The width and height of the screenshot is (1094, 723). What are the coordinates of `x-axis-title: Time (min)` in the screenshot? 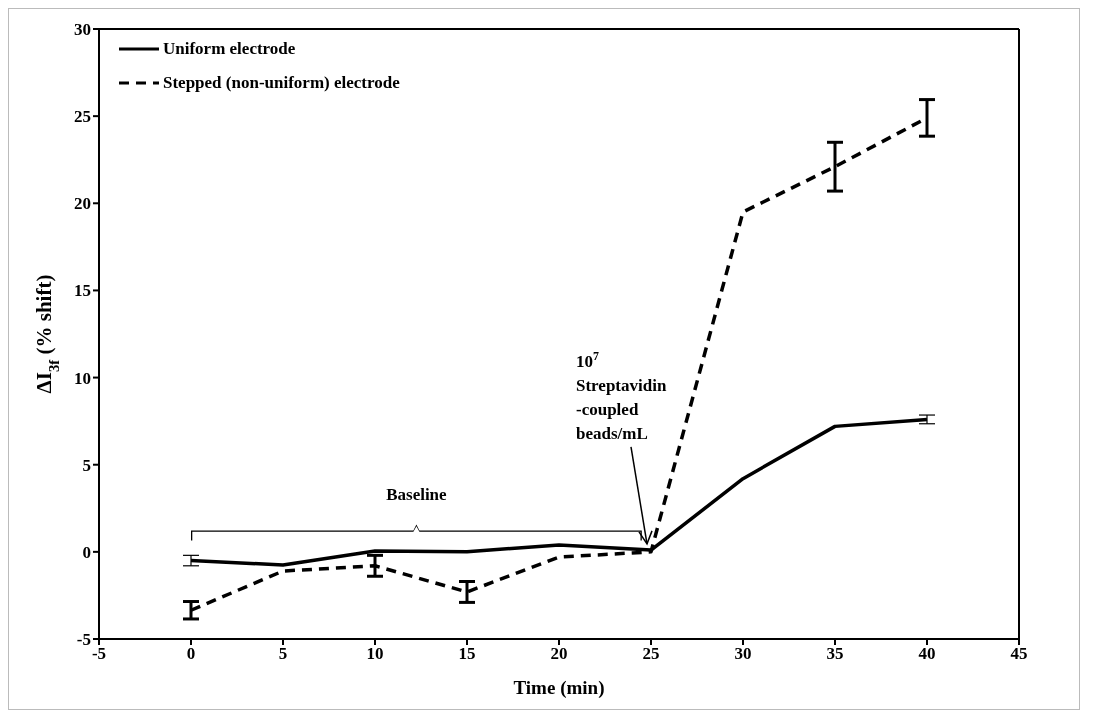 It's located at (559, 688).